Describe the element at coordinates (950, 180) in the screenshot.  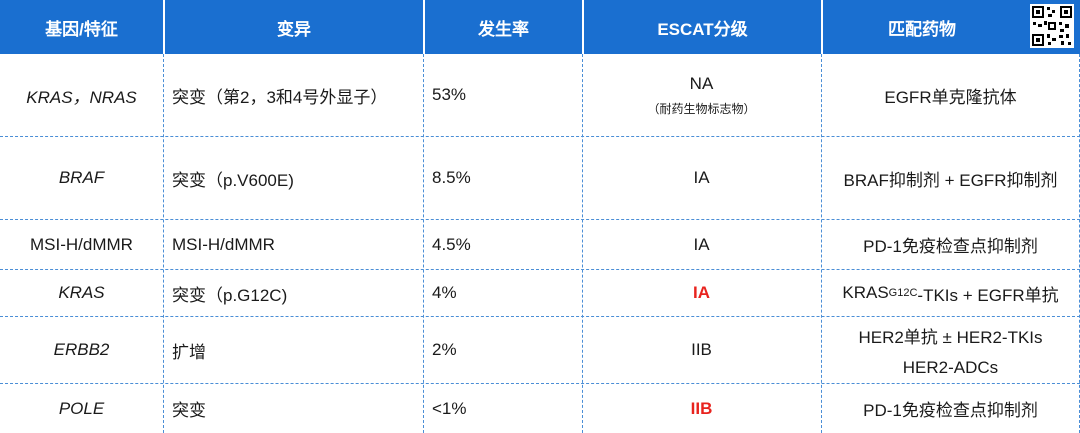
I see `drug-cell: BRAF抑制剂 + EGFR抑制剂` at that location.